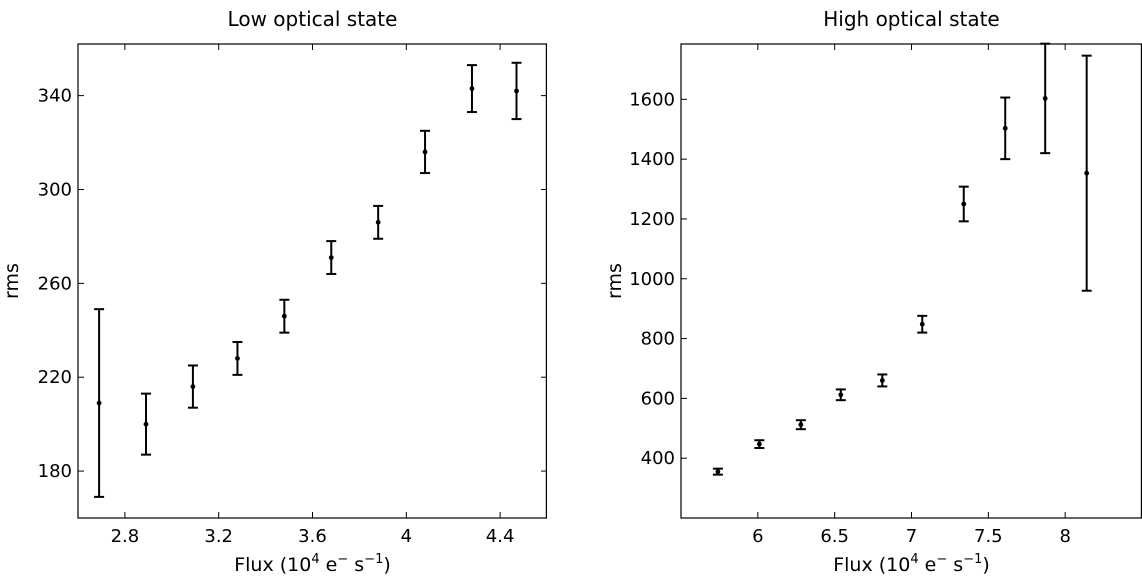 Image resolution: width=1142 pixels, height=581 pixels. Describe the element at coordinates (55, 96) in the screenshot. I see `y-tick-label: 340` at that location.